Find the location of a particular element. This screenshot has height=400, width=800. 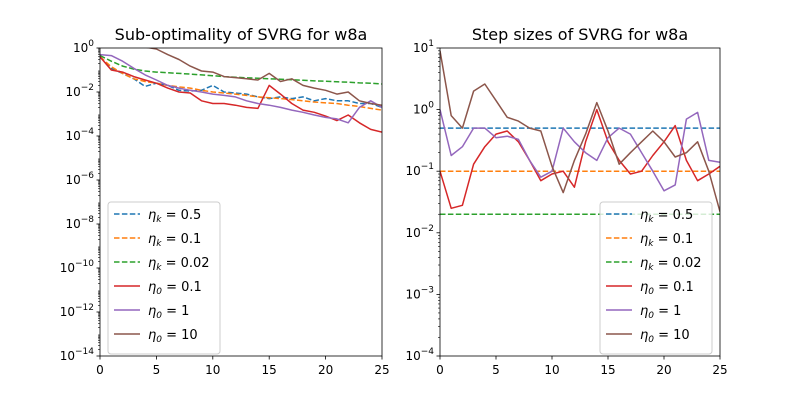

y-tick-label: 10⁻⁸ is located at coordinates (79, 223).